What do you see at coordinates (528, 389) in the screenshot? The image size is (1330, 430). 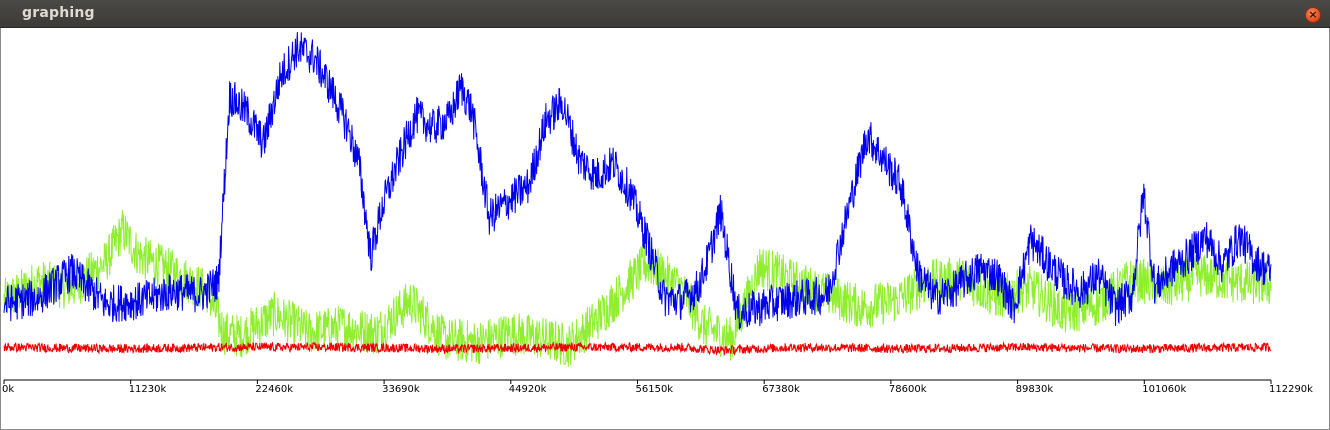 I see `x-tick-label: 44920k` at bounding box center [528, 389].